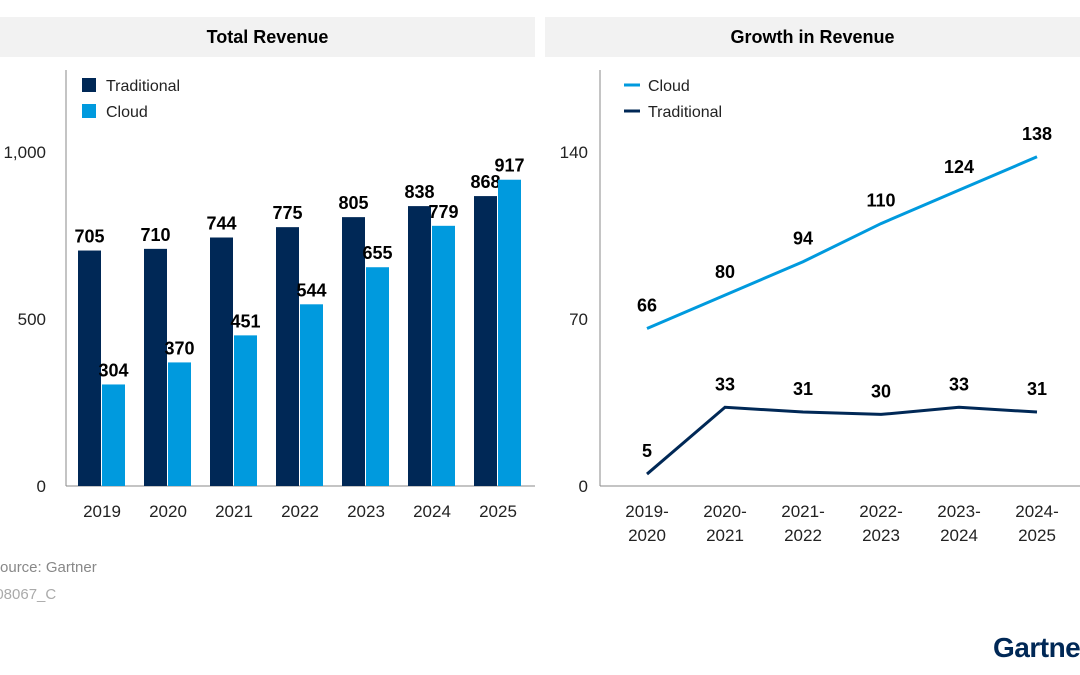 Image resolution: width=1080 pixels, height=675 pixels. Describe the element at coordinates (48, 567) in the screenshot. I see `source-note: Source: Gartner` at that location.